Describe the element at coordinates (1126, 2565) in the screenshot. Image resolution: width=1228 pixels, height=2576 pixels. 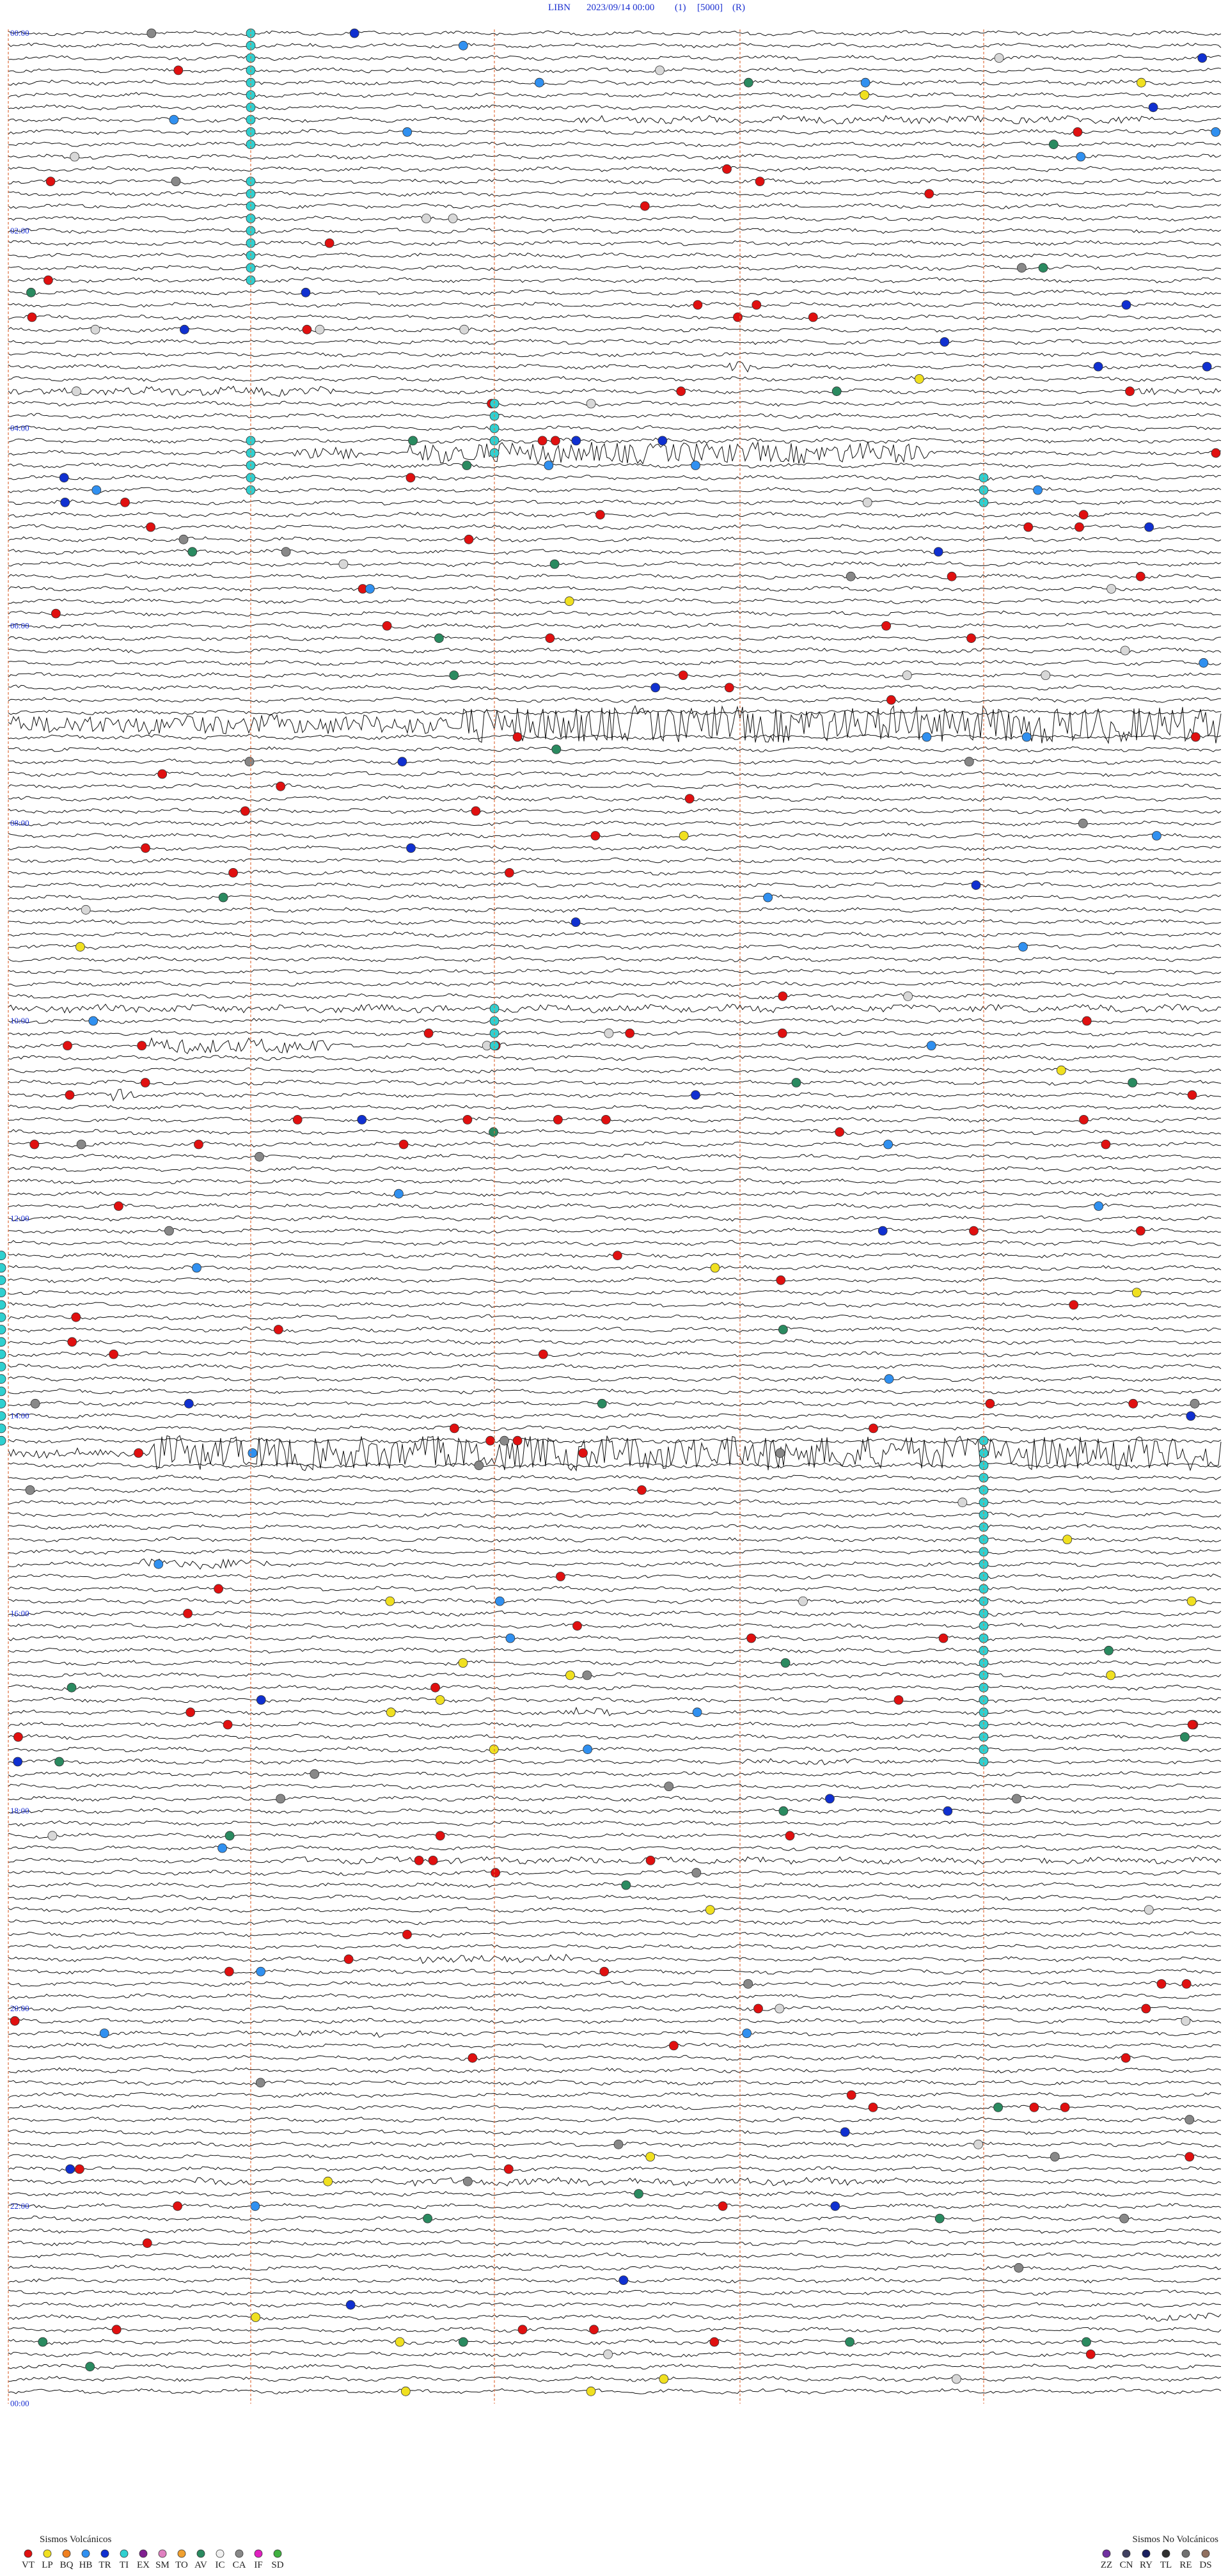
I see `legend-code: CN` at that location.